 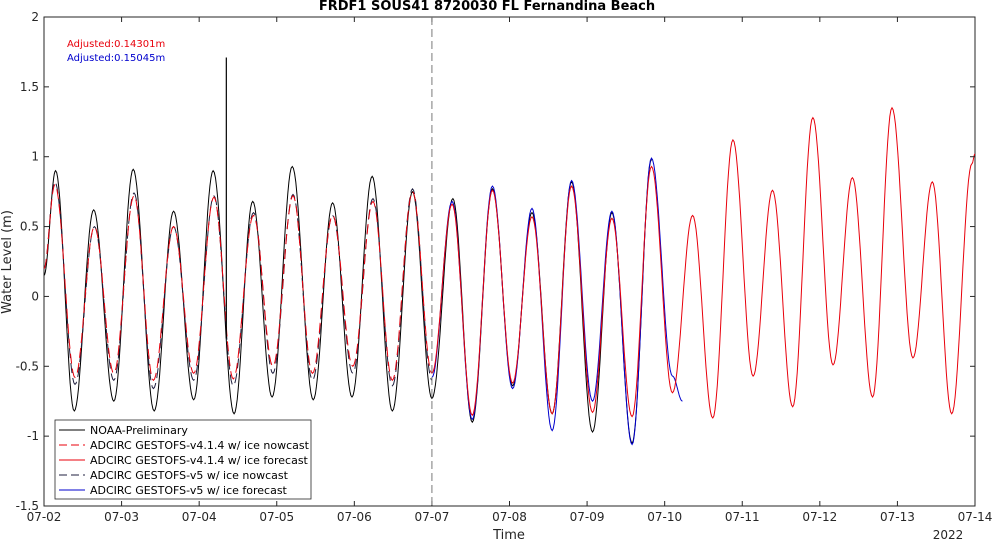 What do you see at coordinates (508, 534) in the screenshot?
I see `x-axis-label: Time` at bounding box center [508, 534].